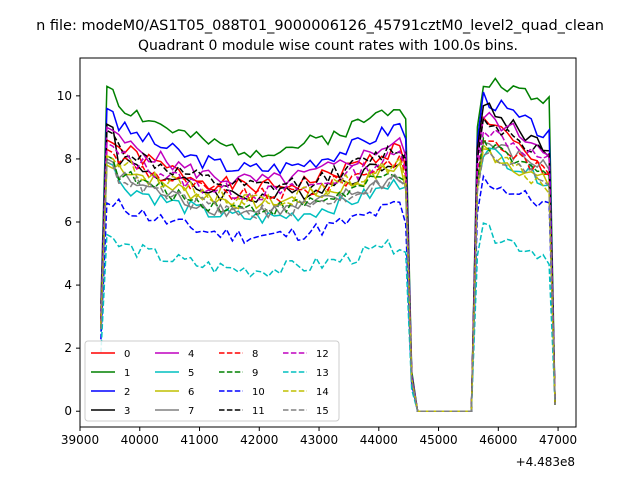 This screenshot has height=480, width=640. I want to click on y-axis: 0 2 4 6 8 10, so click(68, 253).